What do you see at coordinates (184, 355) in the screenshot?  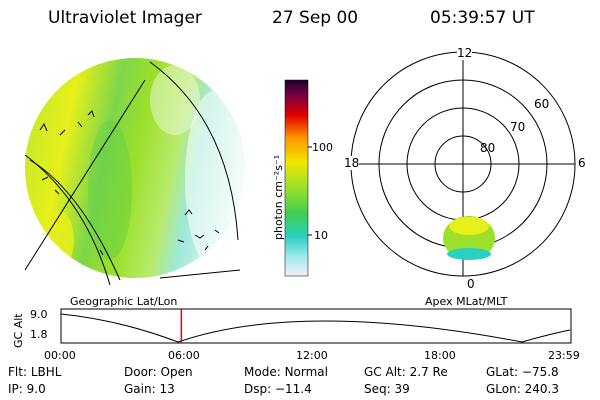 I see `time-tick-0600: 06:00` at bounding box center [184, 355].